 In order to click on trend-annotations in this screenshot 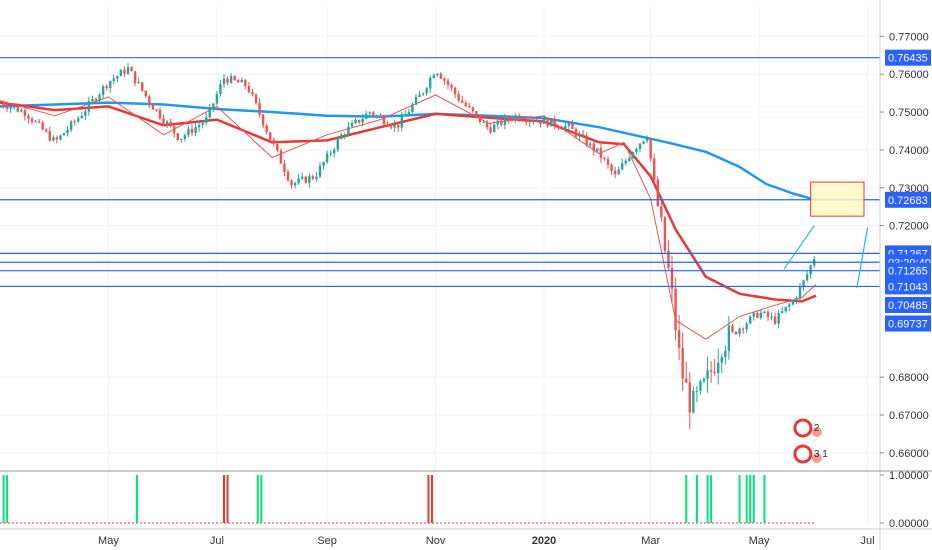, I will do `click(826, 257)`.